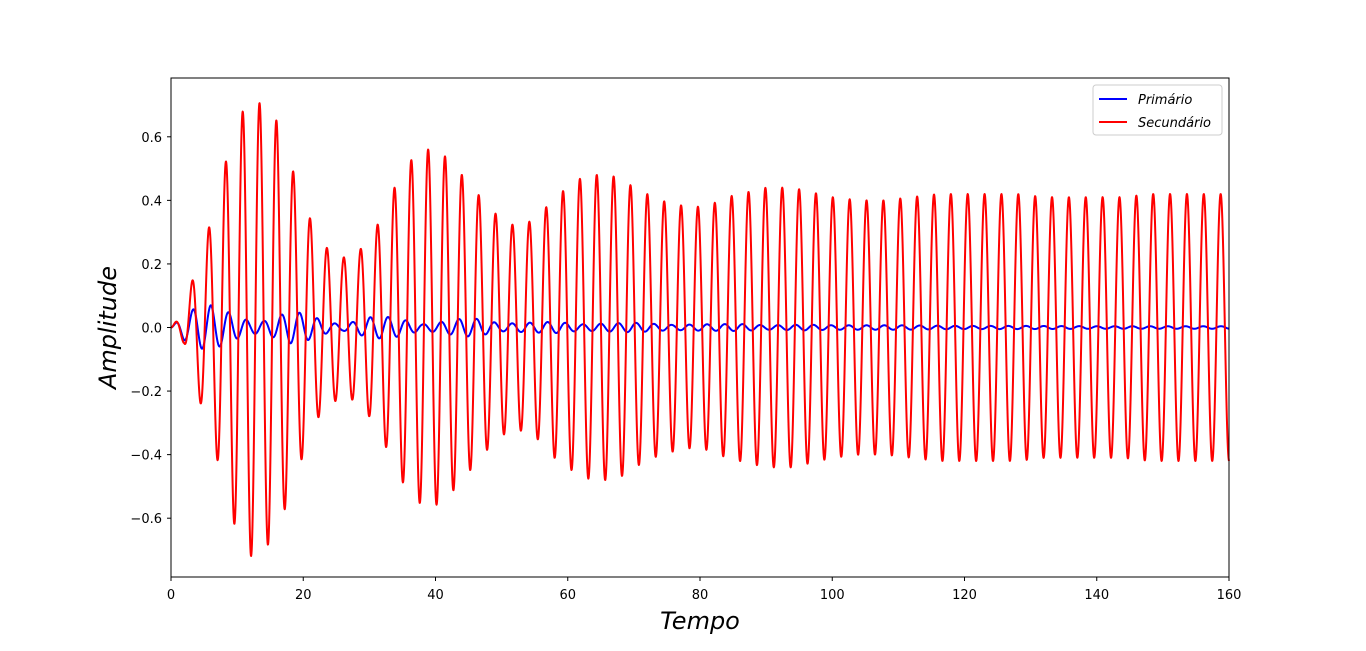 This screenshot has height=651, width=1366. I want to click on x-tick-label: 60, so click(567, 595).